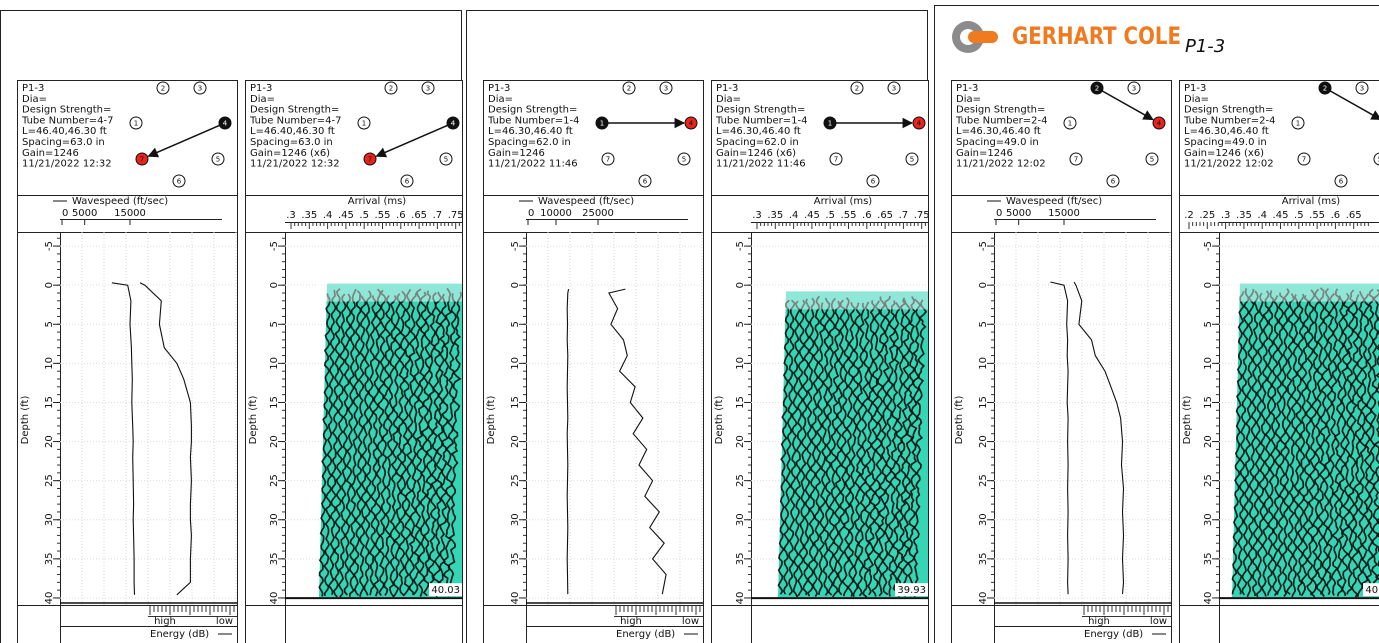 This screenshot has width=1379, height=643. What do you see at coordinates (719, 420) in the screenshot?
I see `depth-axis-label: Depth (ft)` at bounding box center [719, 420].